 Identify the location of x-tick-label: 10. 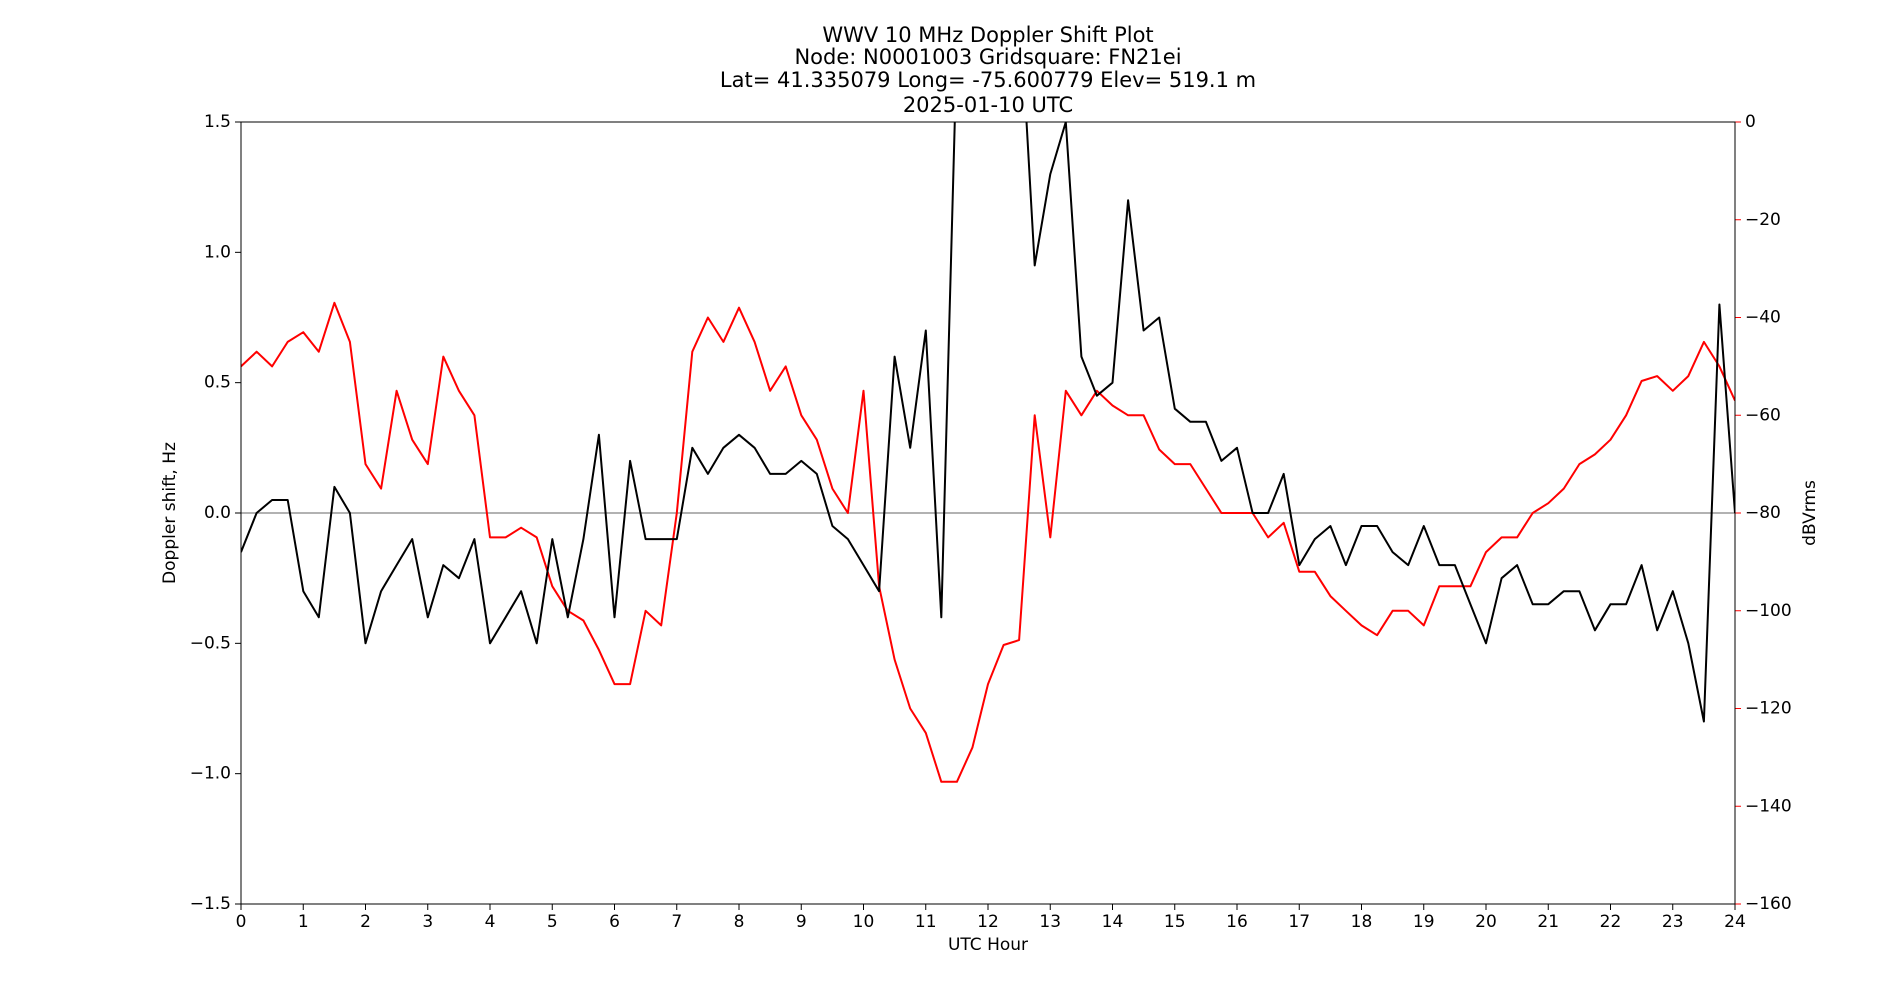
(864, 922).